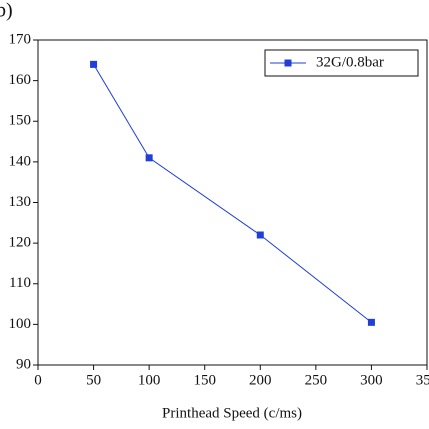 This screenshot has width=429, height=429. What do you see at coordinates (232, 413) in the screenshot?
I see `x-axis-label: Printhead Speed (c/ms)` at bounding box center [232, 413].